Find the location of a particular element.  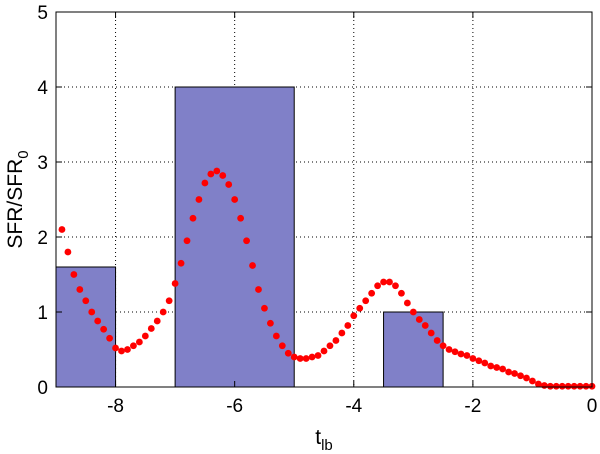

y-axis-label: SFR/SFR0 is located at coordinates (18, 199).